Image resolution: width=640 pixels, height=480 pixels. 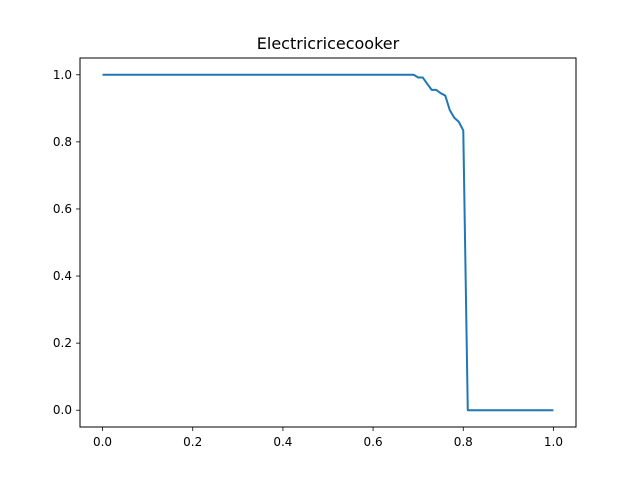 What do you see at coordinates (192, 442) in the screenshot?
I see `x-tick-label: 0.2` at bounding box center [192, 442].